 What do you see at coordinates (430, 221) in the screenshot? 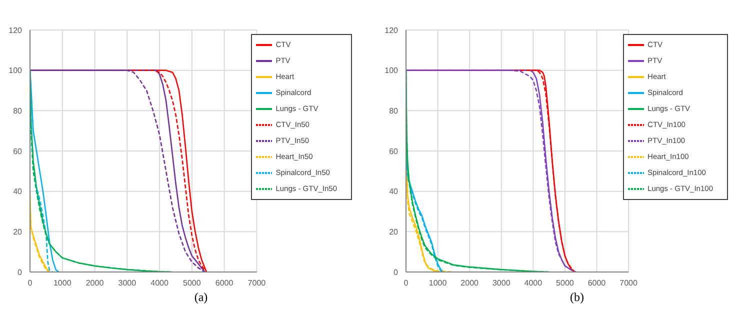
I see `line-series` at bounding box center [430, 221].